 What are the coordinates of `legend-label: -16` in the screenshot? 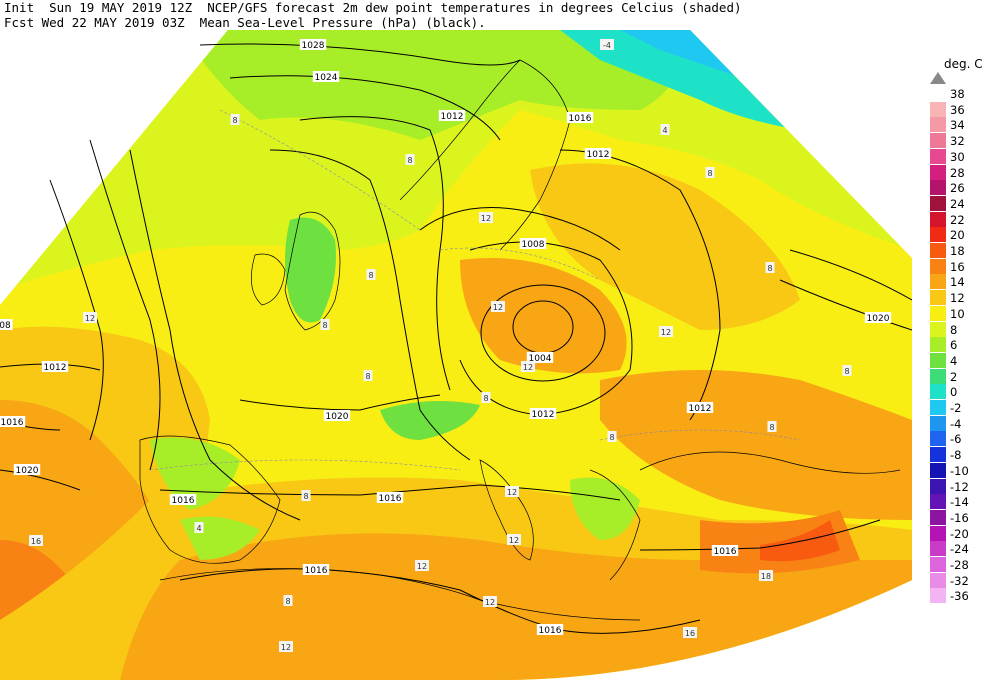 It's located at (959, 517).